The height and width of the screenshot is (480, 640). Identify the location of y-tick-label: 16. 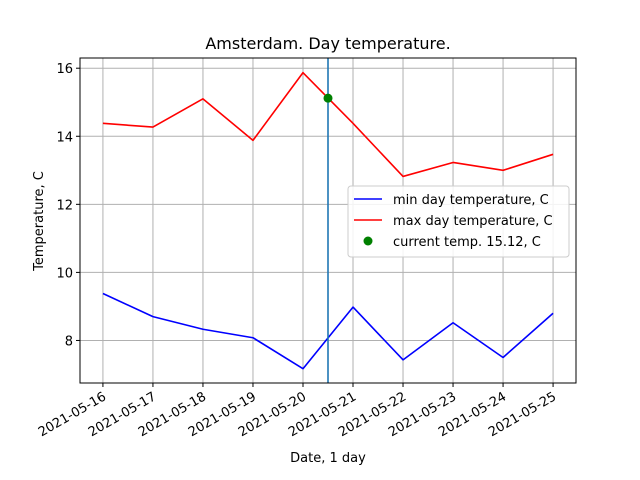
(64, 69).